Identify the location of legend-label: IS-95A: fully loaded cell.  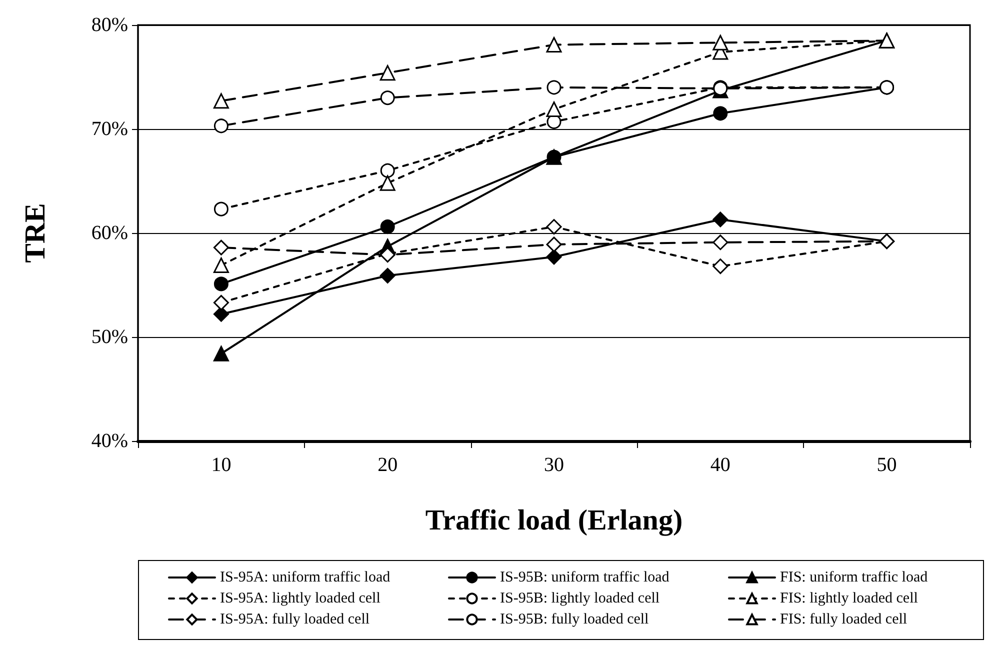
(295, 620).